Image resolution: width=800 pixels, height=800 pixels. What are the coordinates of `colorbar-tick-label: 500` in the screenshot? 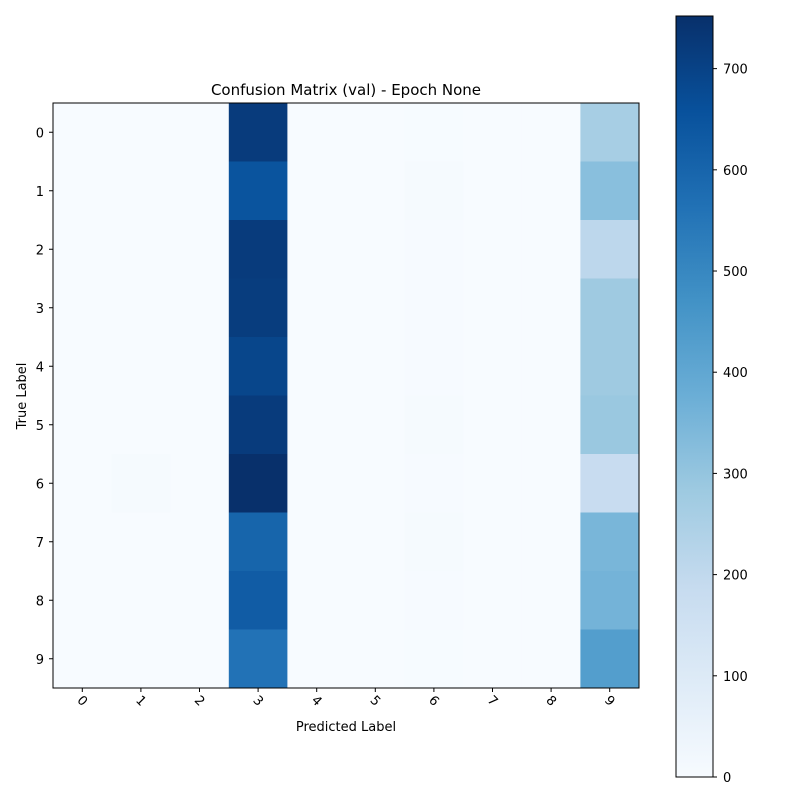 It's located at (735, 272).